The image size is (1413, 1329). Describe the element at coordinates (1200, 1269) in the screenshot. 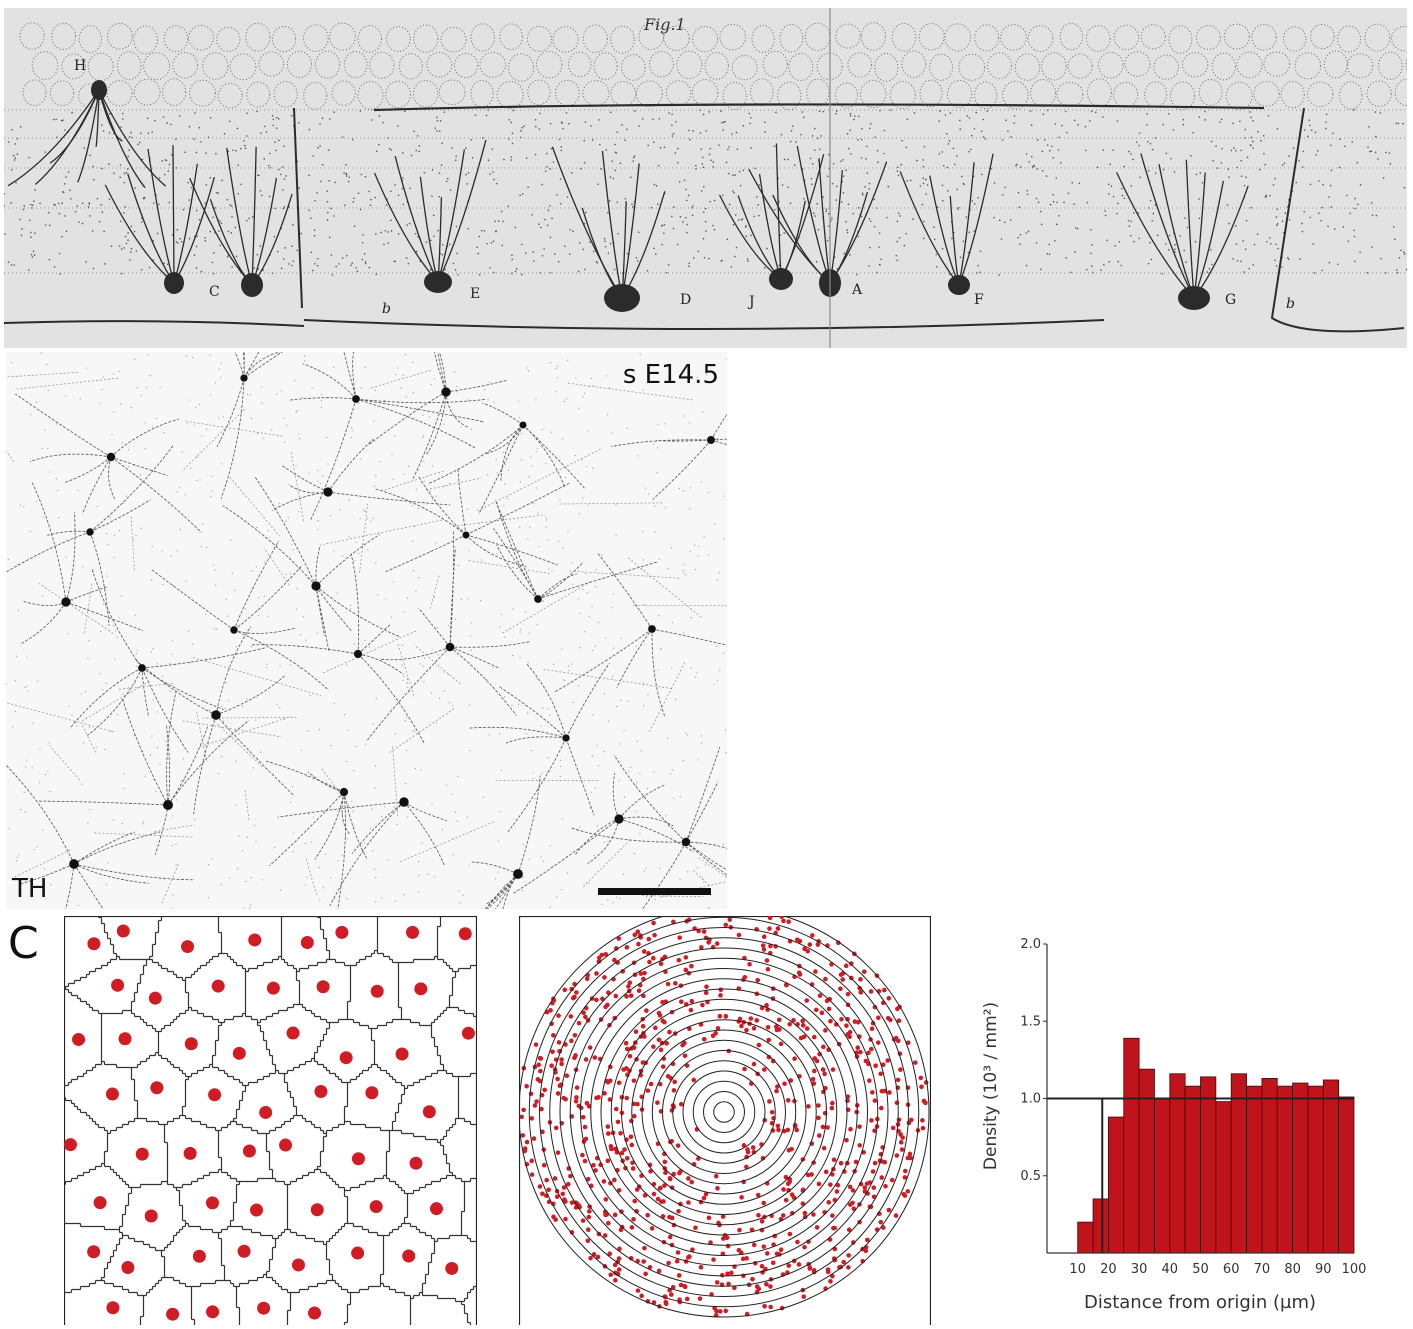

I see `x-tick-label: 50` at that location.